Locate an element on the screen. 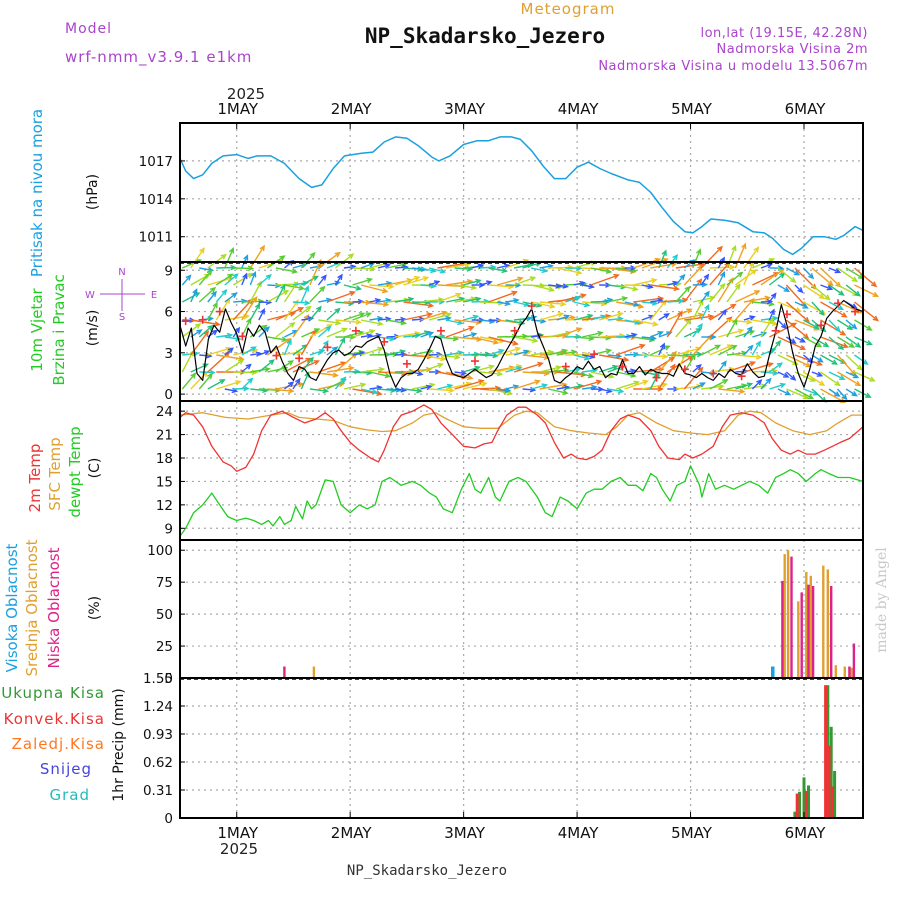  precip-legend-label: Snijeg is located at coordinates (66, 769).